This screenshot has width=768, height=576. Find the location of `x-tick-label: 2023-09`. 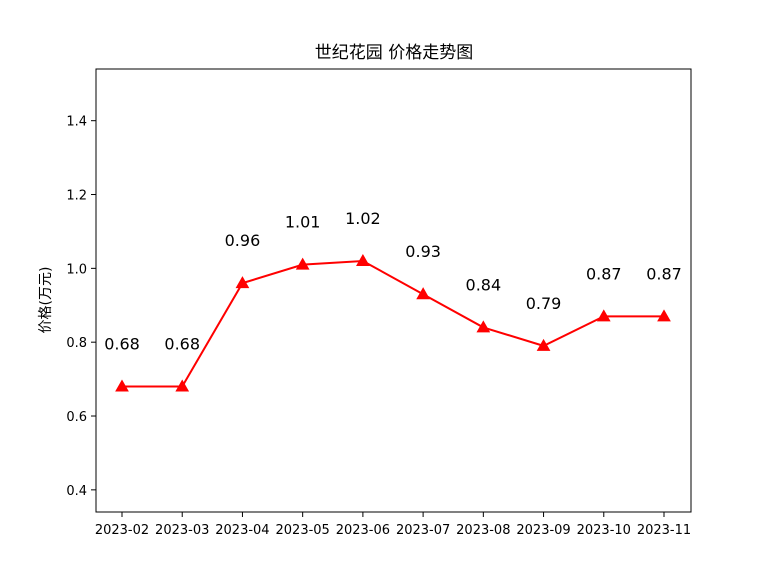

x-tick-label: 2023-09 is located at coordinates (543, 530).